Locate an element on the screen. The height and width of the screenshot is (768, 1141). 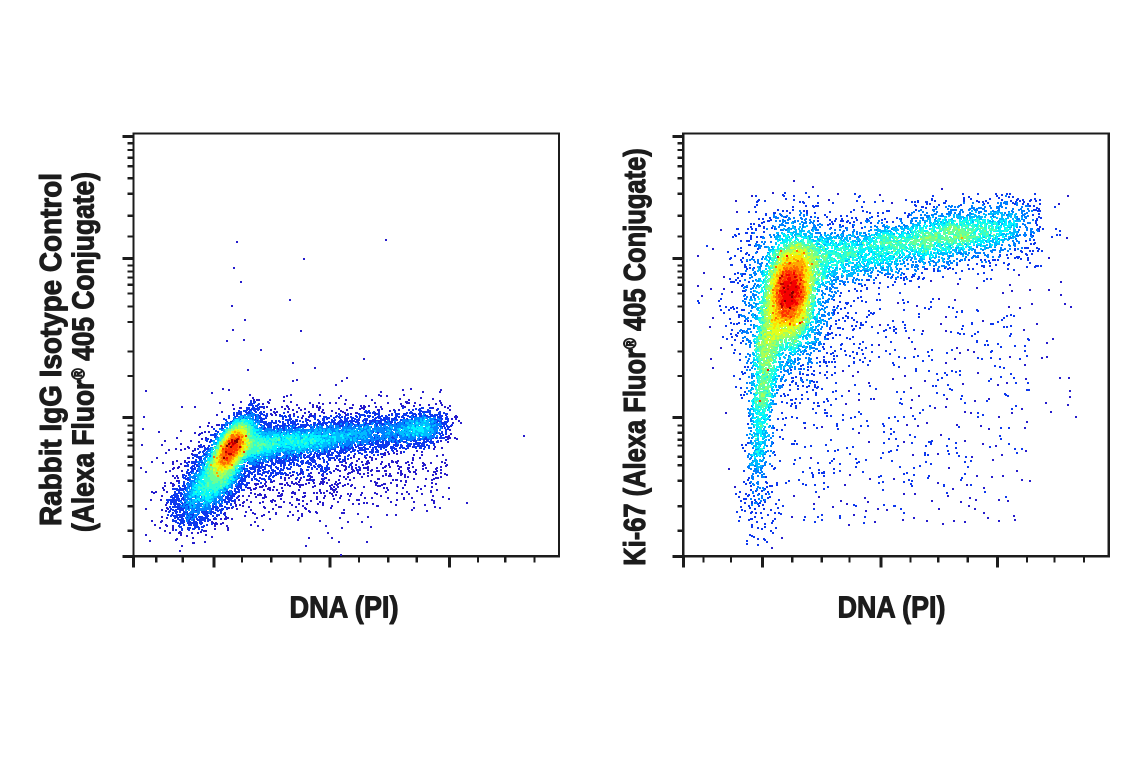
svg-text: (Alexa Fluor® 405 Conjugate) is located at coordinates (84, 352).